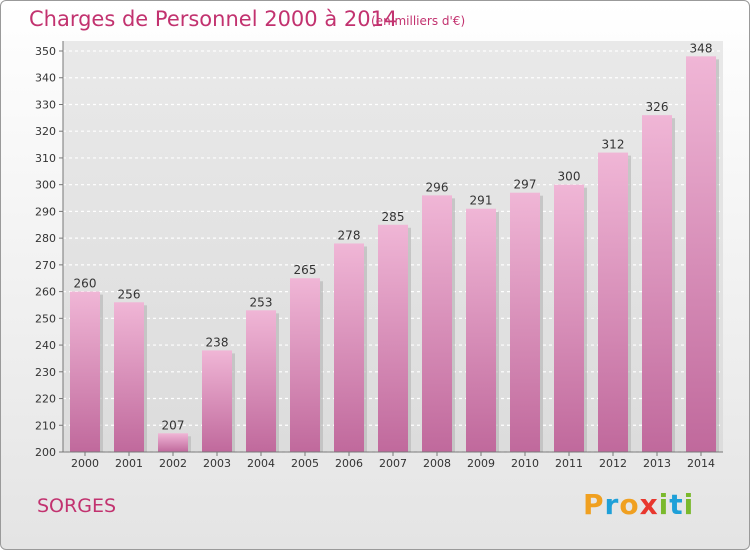  Describe the element at coordinates (418, 21) in the screenshot. I see `chart-subtitle: (en milliers d'€)` at that location.